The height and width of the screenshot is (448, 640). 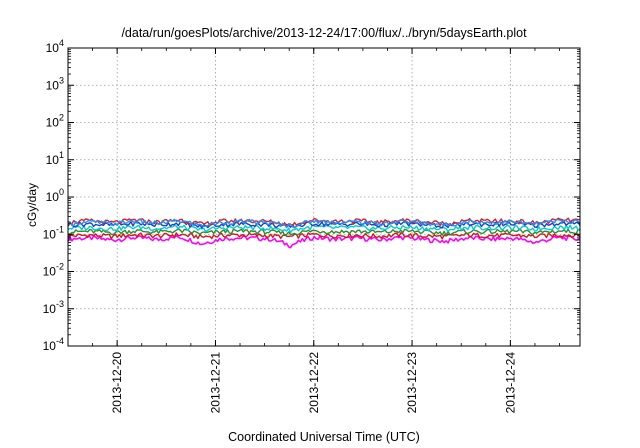 What do you see at coordinates (324, 437) in the screenshot?
I see `x-axis-label: Coordinated Universal Time (UTC)` at bounding box center [324, 437].